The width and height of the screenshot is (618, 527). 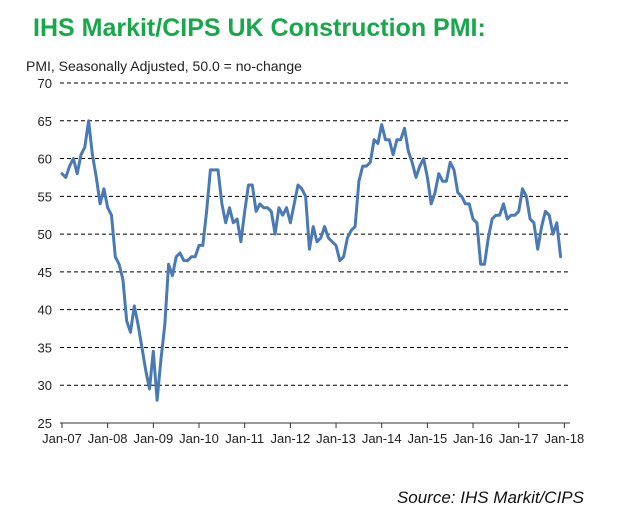 What do you see at coordinates (427, 438) in the screenshot?
I see `x-tick-label: Jan-15` at bounding box center [427, 438].